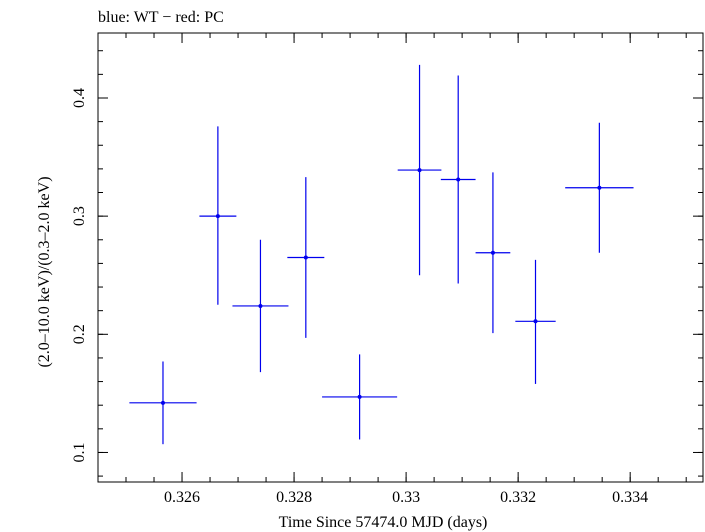  I want to click on x-tick-label: 0.332, so click(518, 497).